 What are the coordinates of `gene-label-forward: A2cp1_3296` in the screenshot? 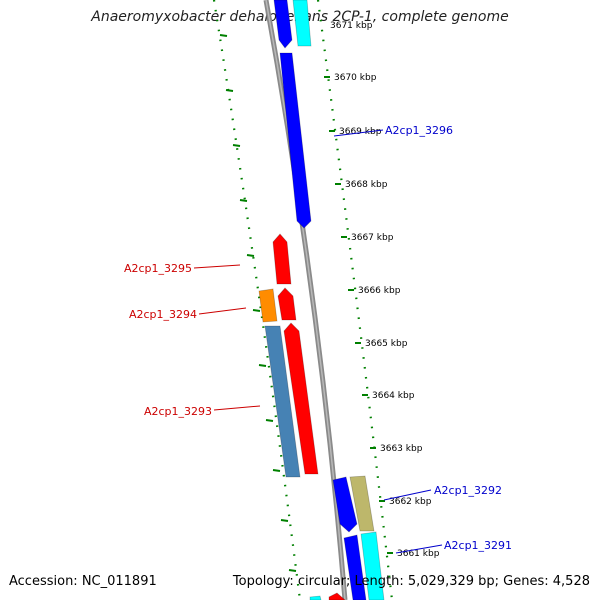 It's located at (419, 130).